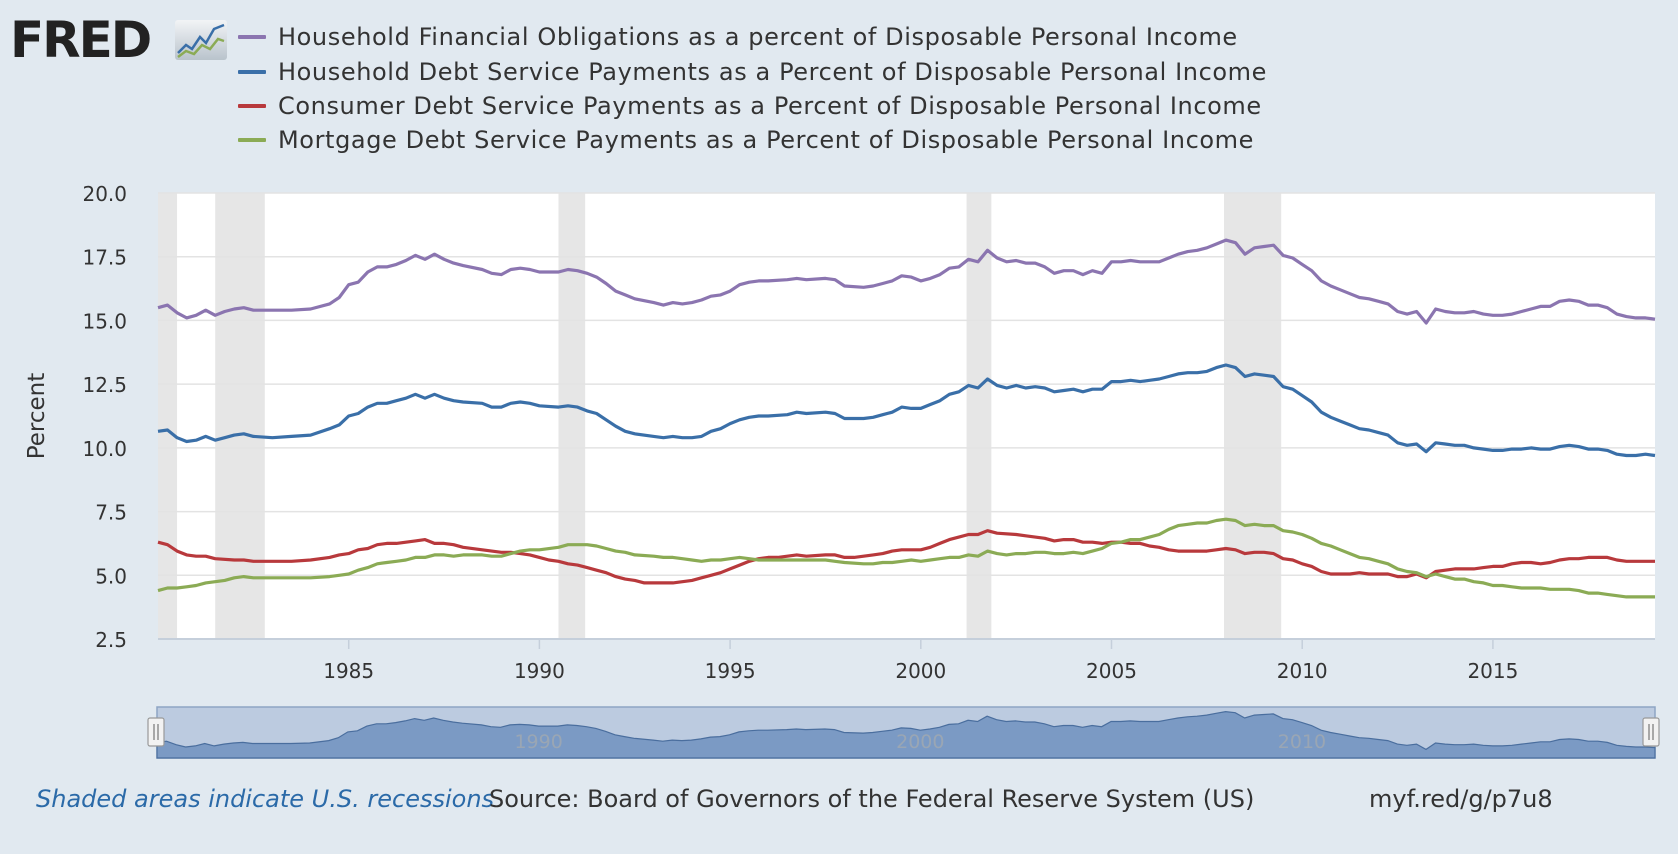  What do you see at coordinates (1461, 799) in the screenshot?
I see `short-url: myf.red/g/p7u8` at bounding box center [1461, 799].